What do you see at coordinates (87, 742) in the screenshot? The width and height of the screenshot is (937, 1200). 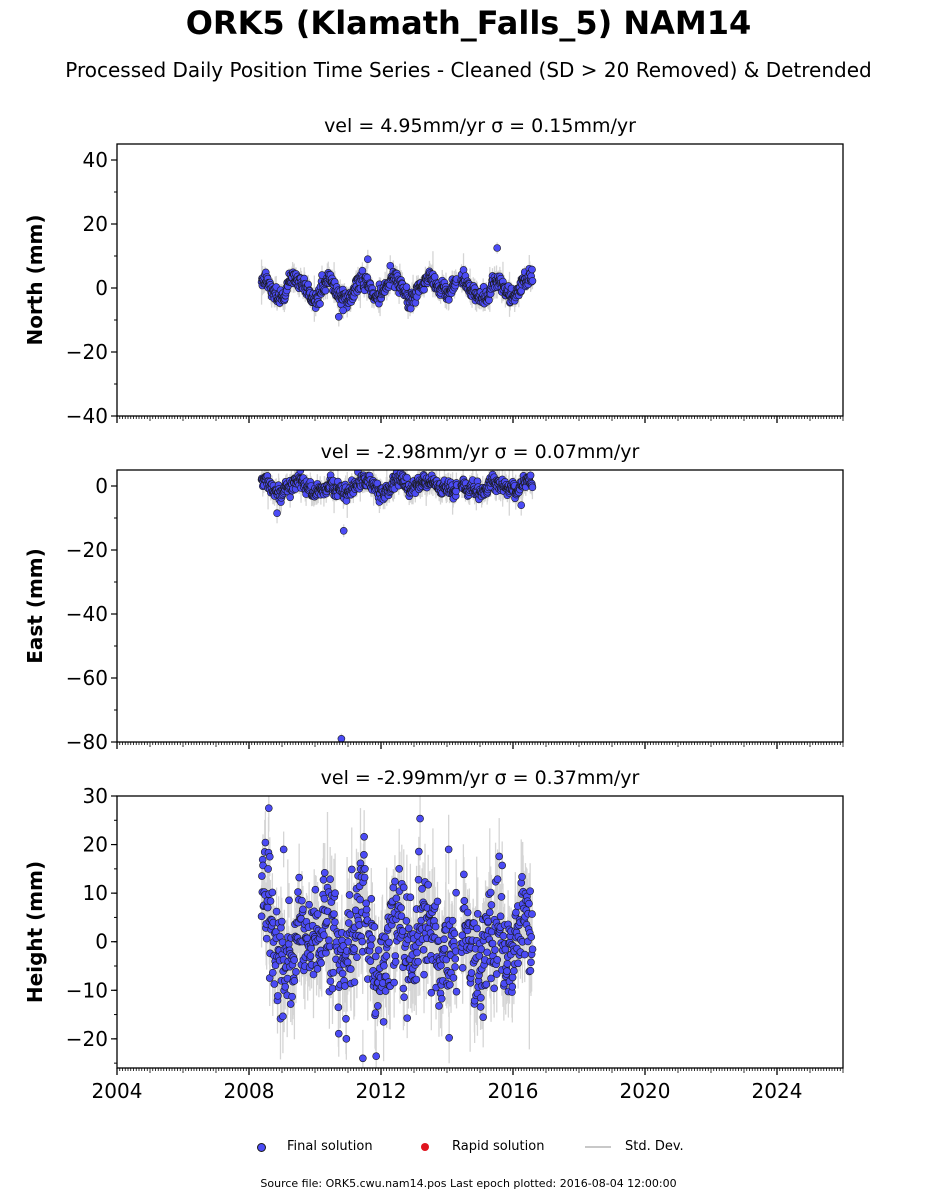 I see `y-tick-label: −80` at bounding box center [87, 742].